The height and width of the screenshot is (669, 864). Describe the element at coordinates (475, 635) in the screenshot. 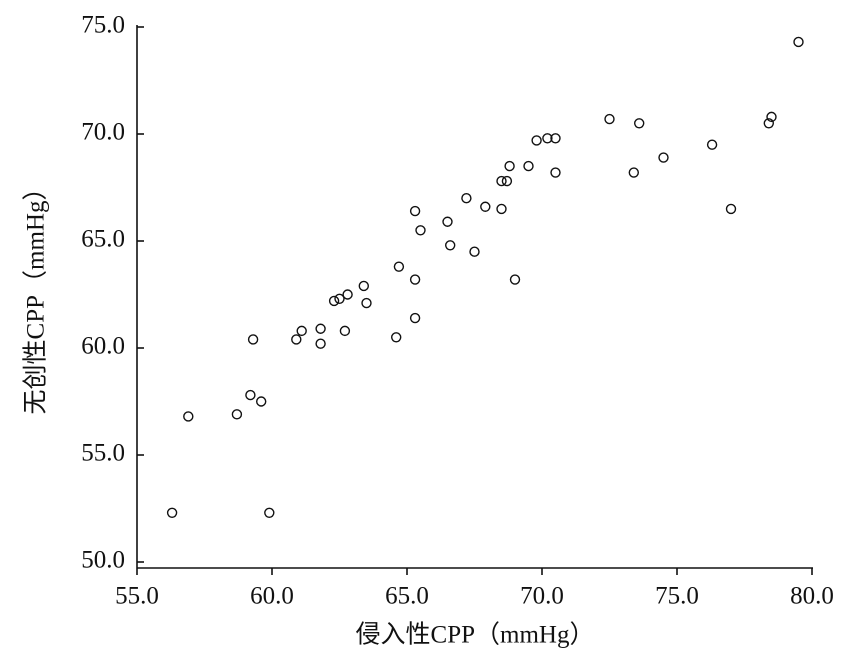

I see `x-axis-label: 侵入性CPP（mmHg）` at that location.